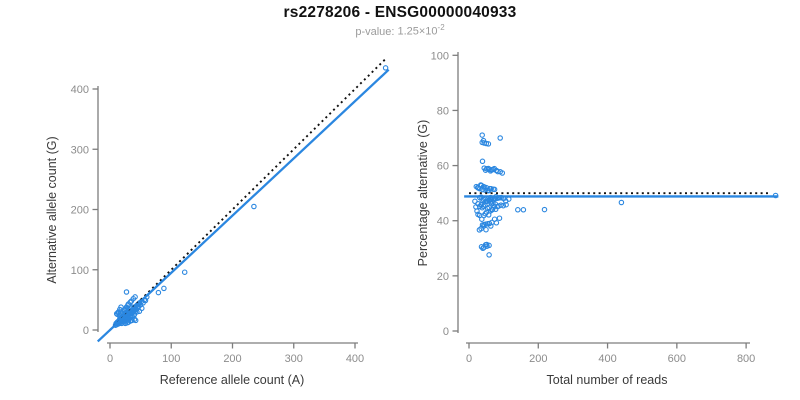 The image size is (800, 400). Describe the element at coordinates (294, 359) in the screenshot. I see `x-tick-label: 300` at that location.